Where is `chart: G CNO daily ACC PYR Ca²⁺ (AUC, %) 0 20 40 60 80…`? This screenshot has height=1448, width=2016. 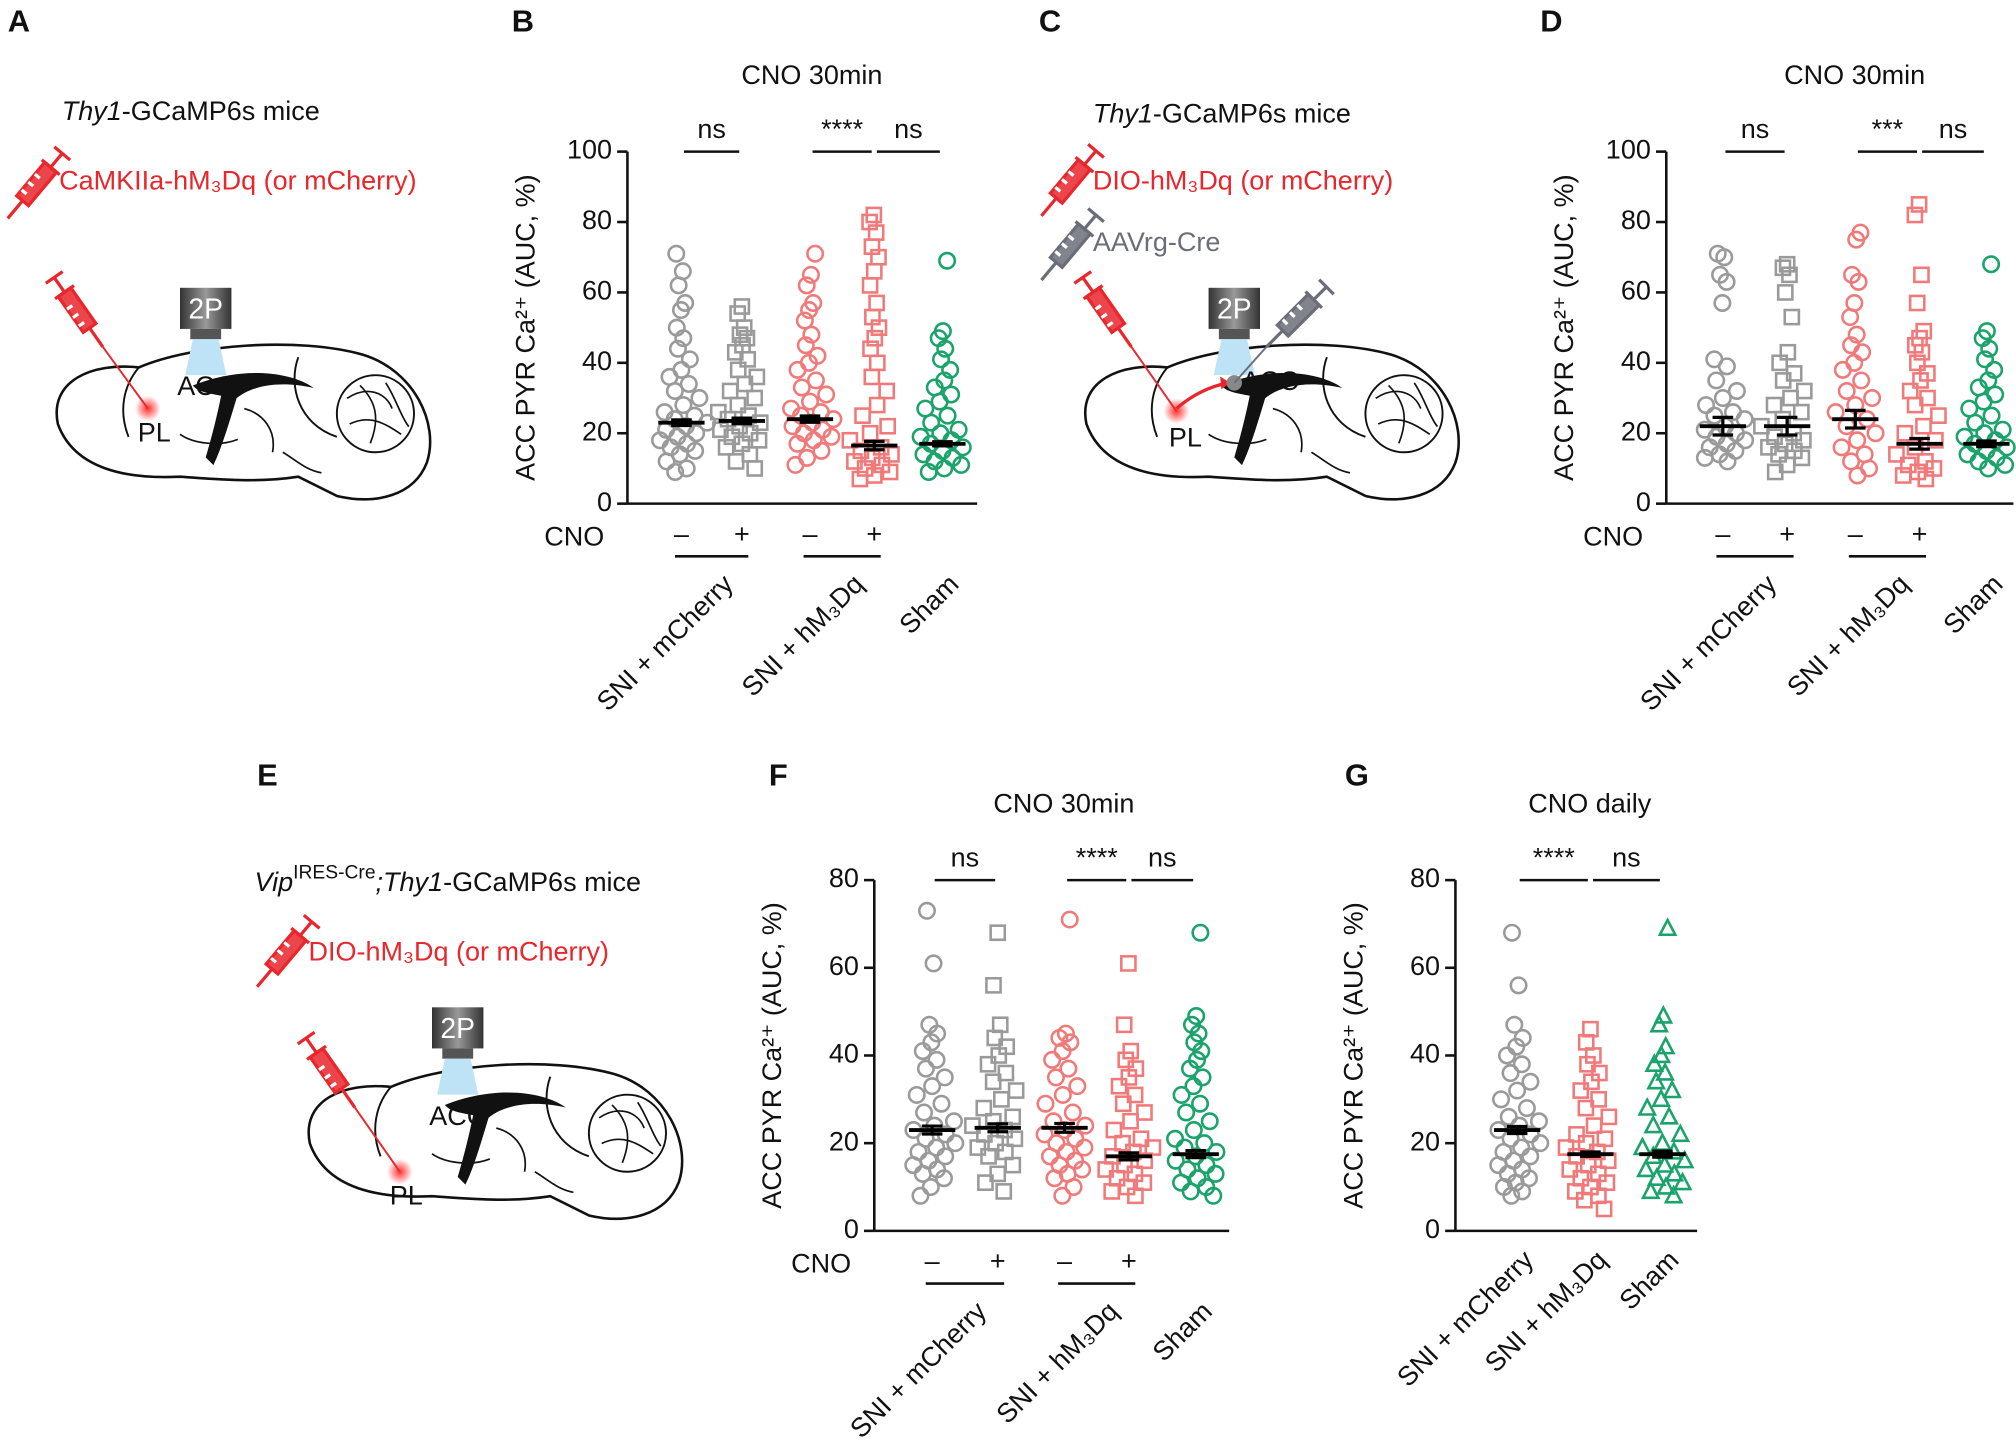
chart: G CNO daily ACC PYR Ca²⁺ (AUC, %) 0 20 40 60 80… is located at coordinates (1518, 1074).